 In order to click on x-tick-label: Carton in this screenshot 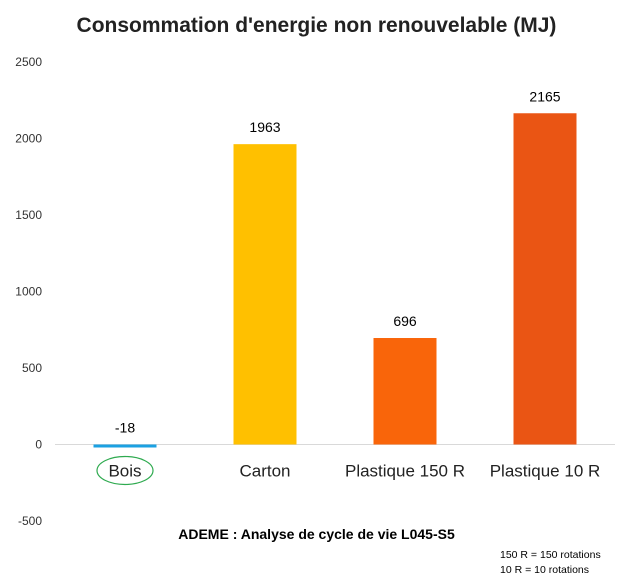, I will do `click(264, 471)`.